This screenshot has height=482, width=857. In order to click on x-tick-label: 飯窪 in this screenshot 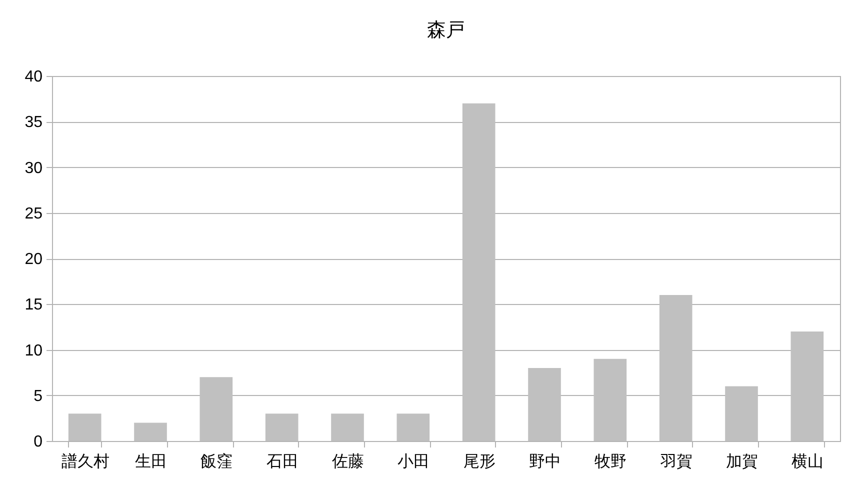, I will do `click(216, 461)`.